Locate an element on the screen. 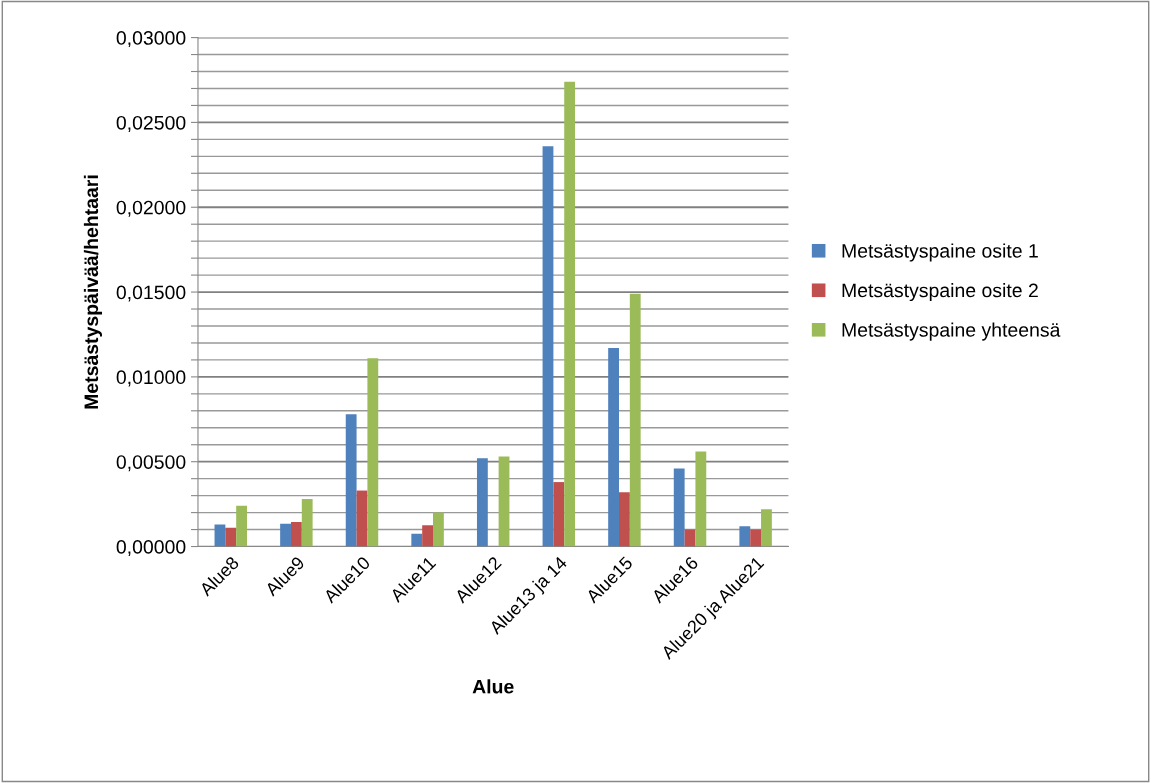  y-tick-label: 0,01500 is located at coordinates (151, 293).